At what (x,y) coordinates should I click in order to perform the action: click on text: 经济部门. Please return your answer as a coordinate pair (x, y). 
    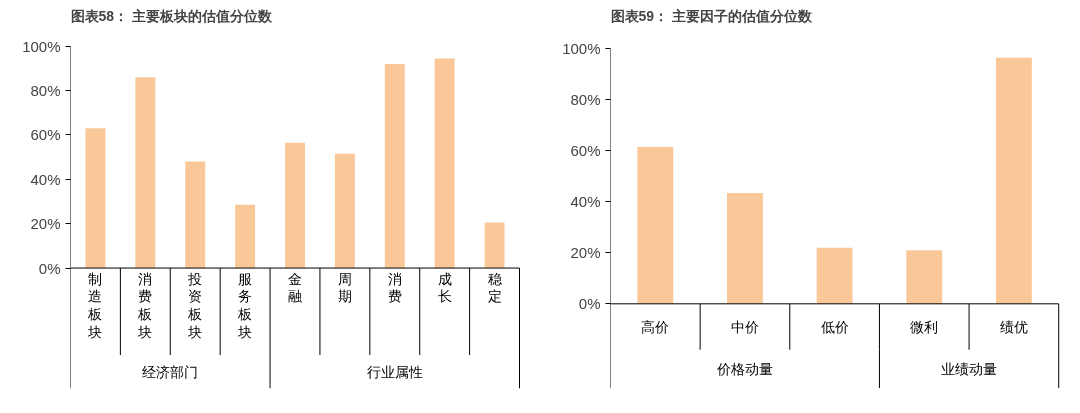
    Looking at the image, I should click on (170, 371).